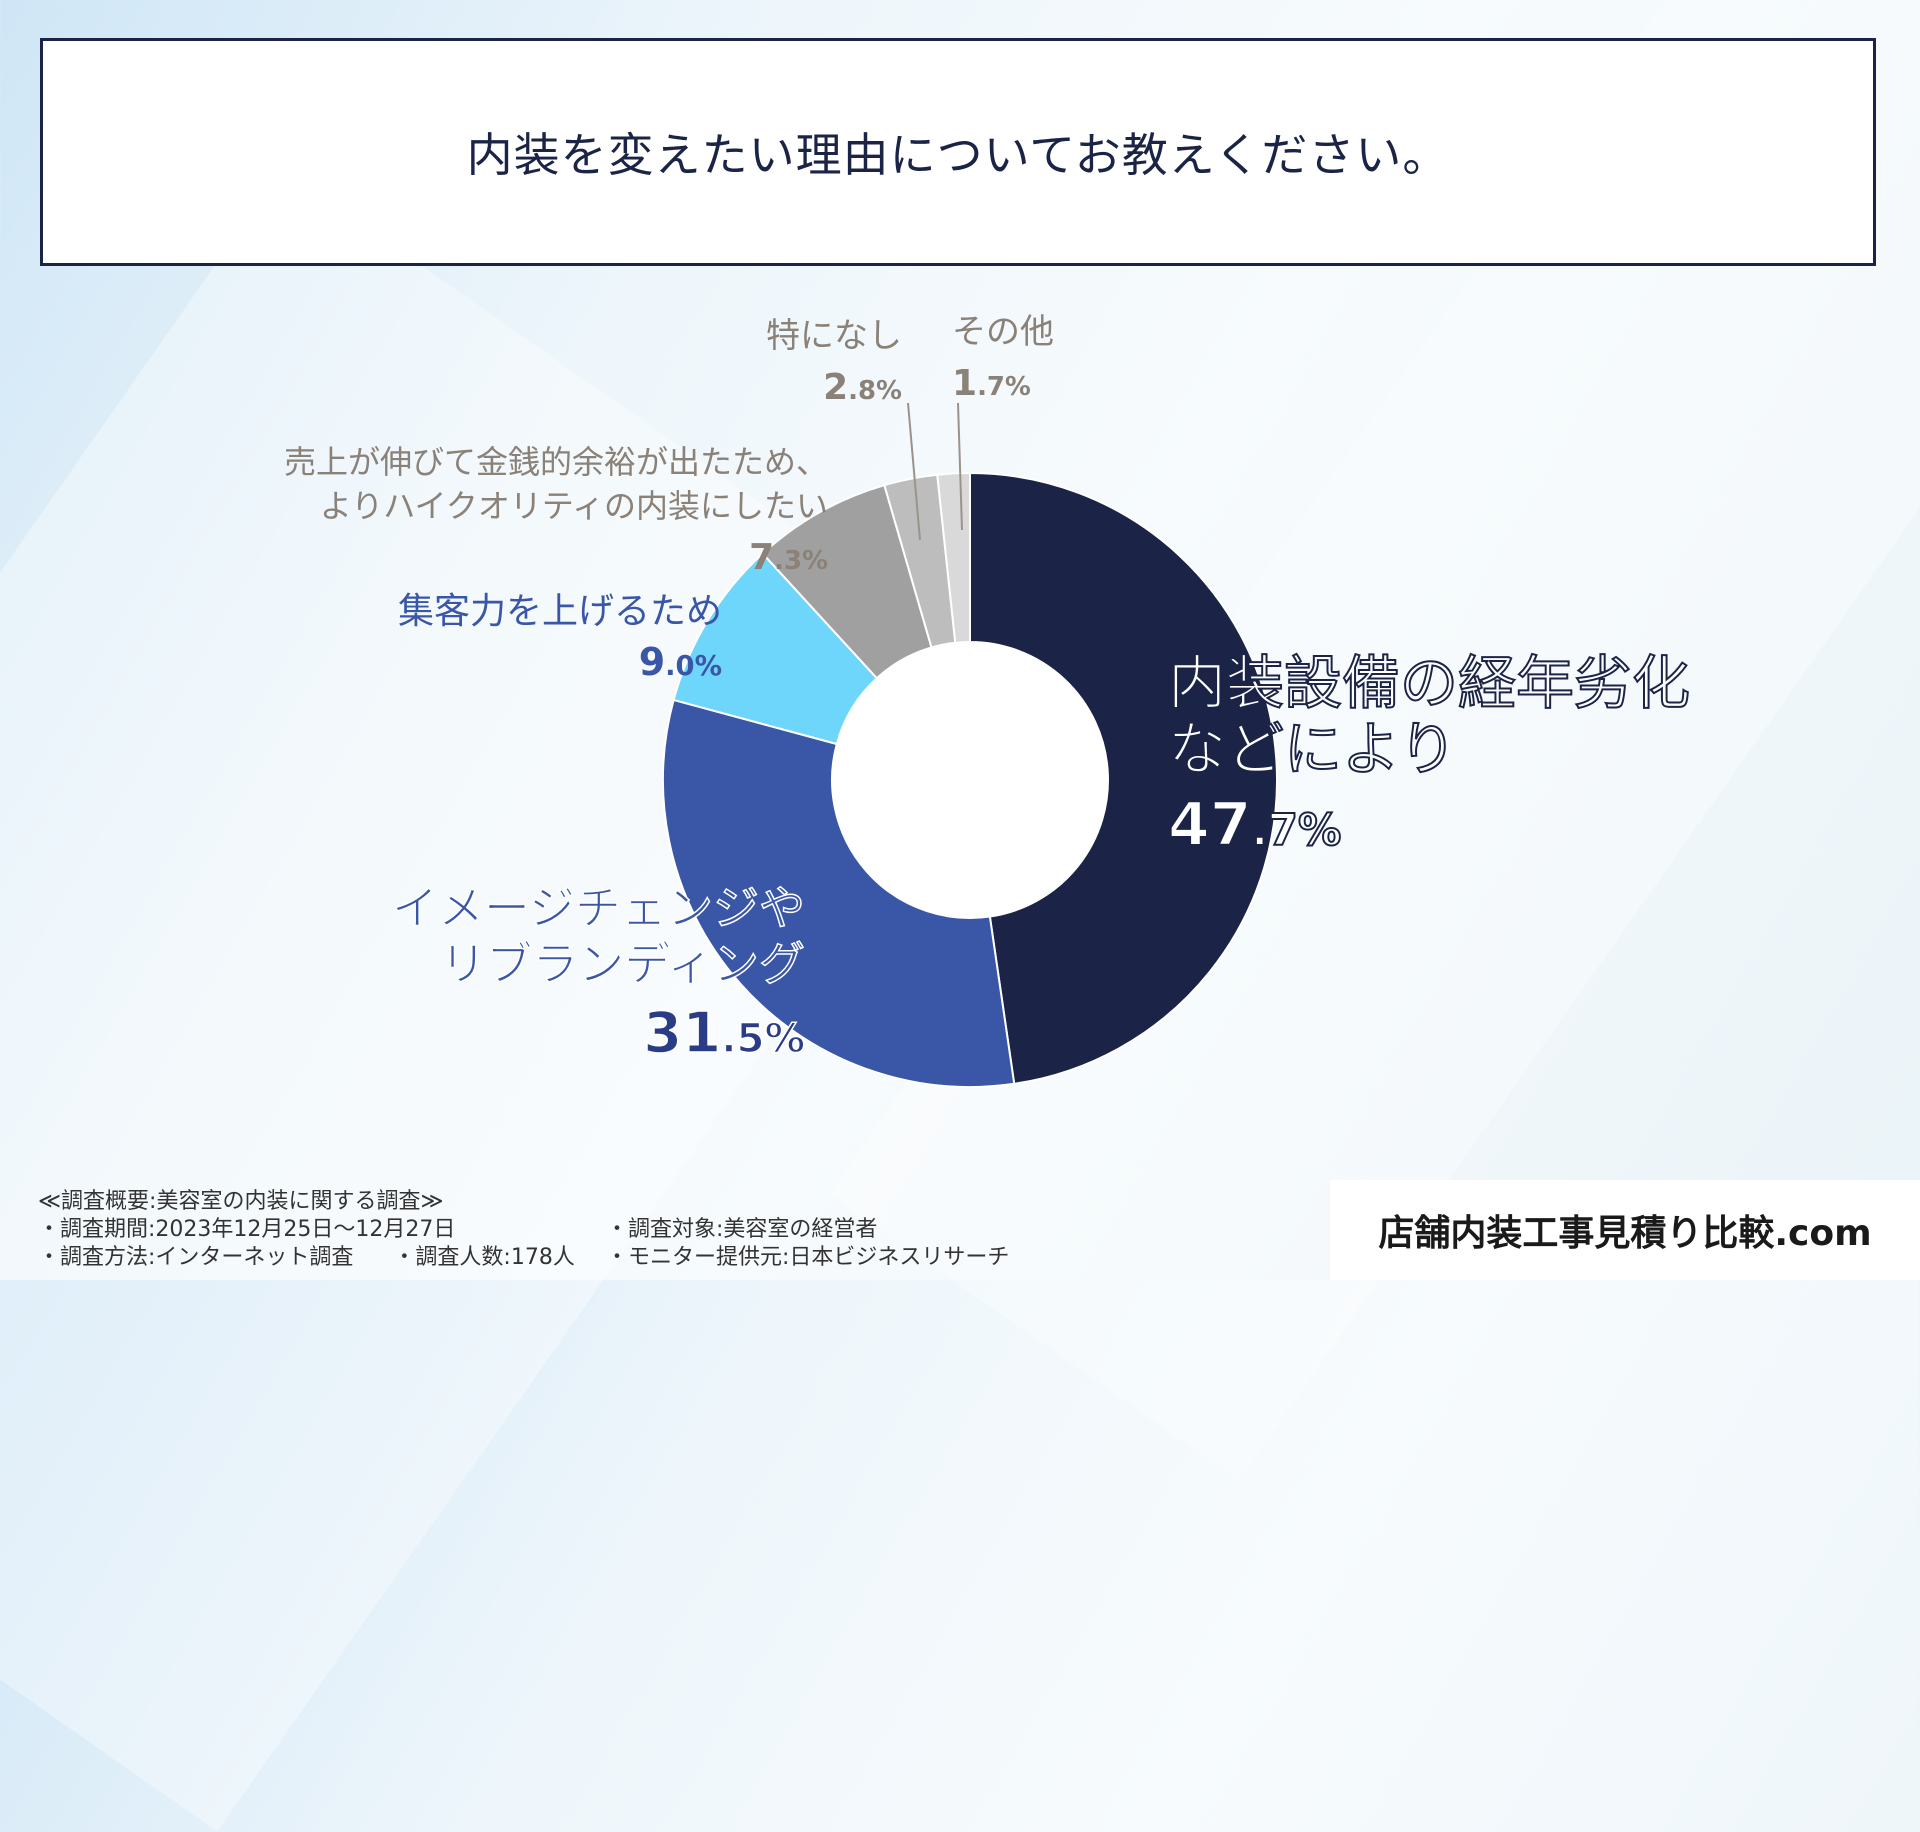 Image resolution: width=1920 pixels, height=1832 pixels. Describe the element at coordinates (862, 387) in the screenshot. I see `slice-percent: 2.8%` at that location.